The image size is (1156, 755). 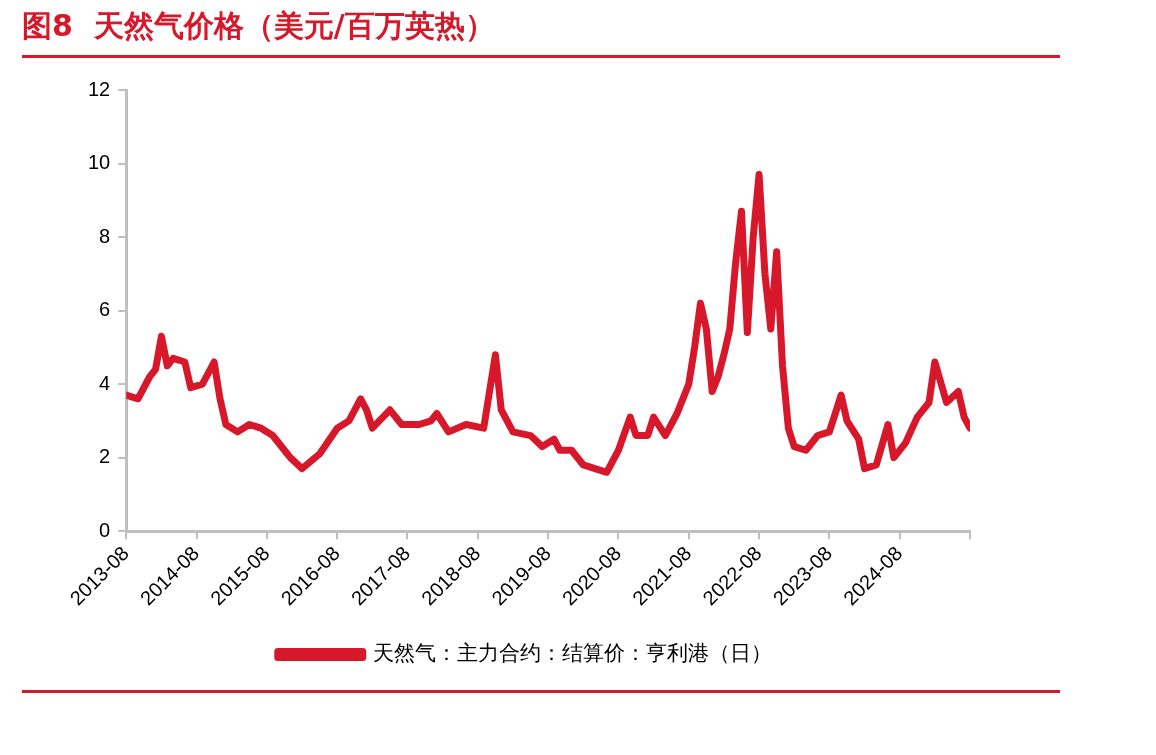 What do you see at coordinates (105, 382) in the screenshot?
I see `y-tick-label: 4` at bounding box center [105, 382].